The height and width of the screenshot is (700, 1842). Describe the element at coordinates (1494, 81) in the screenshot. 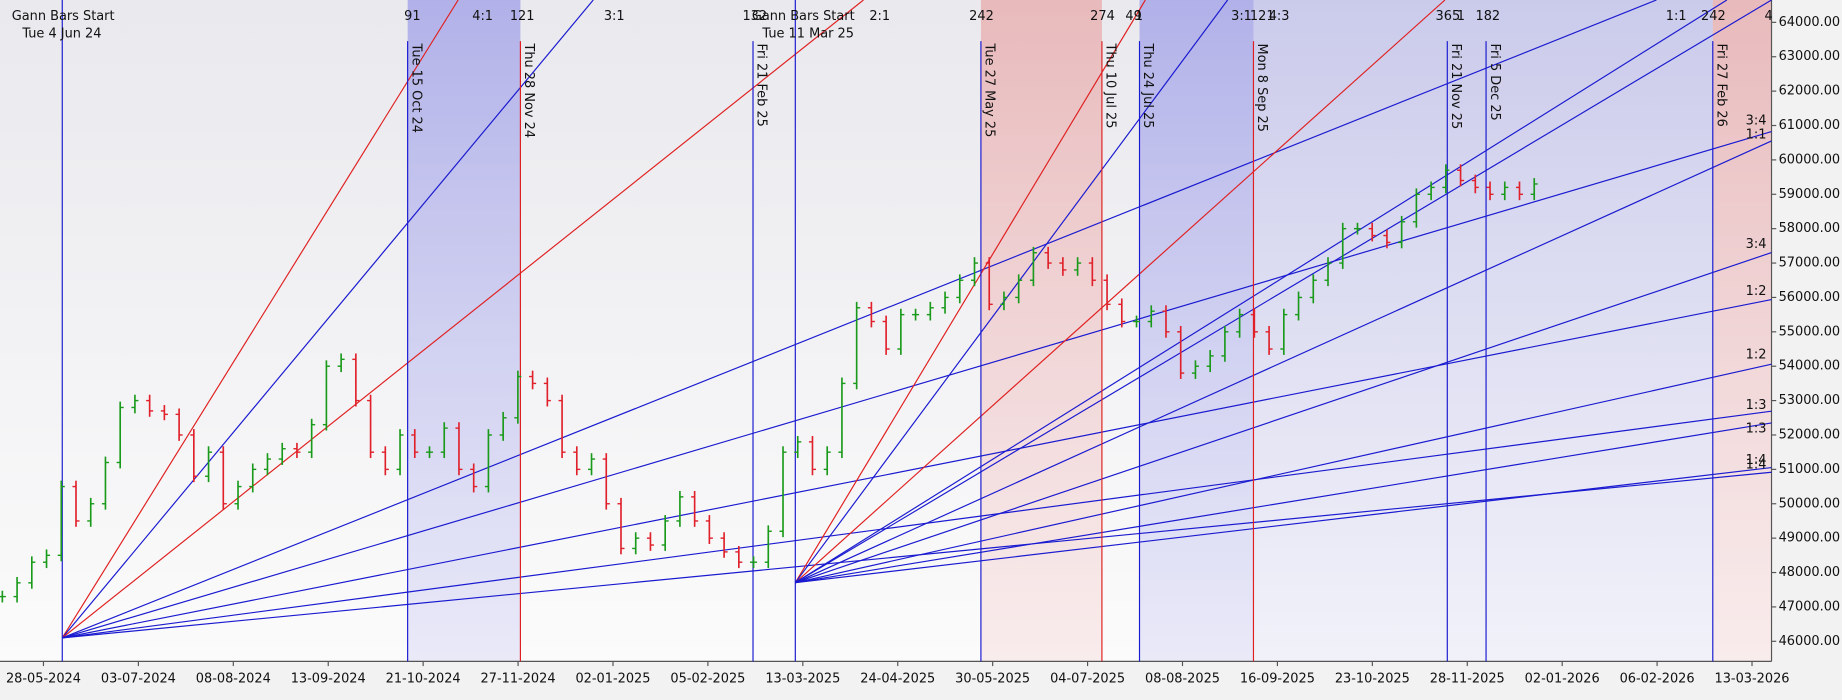

I see `time-marker-label: Fri 5 Dec 25` at that location.